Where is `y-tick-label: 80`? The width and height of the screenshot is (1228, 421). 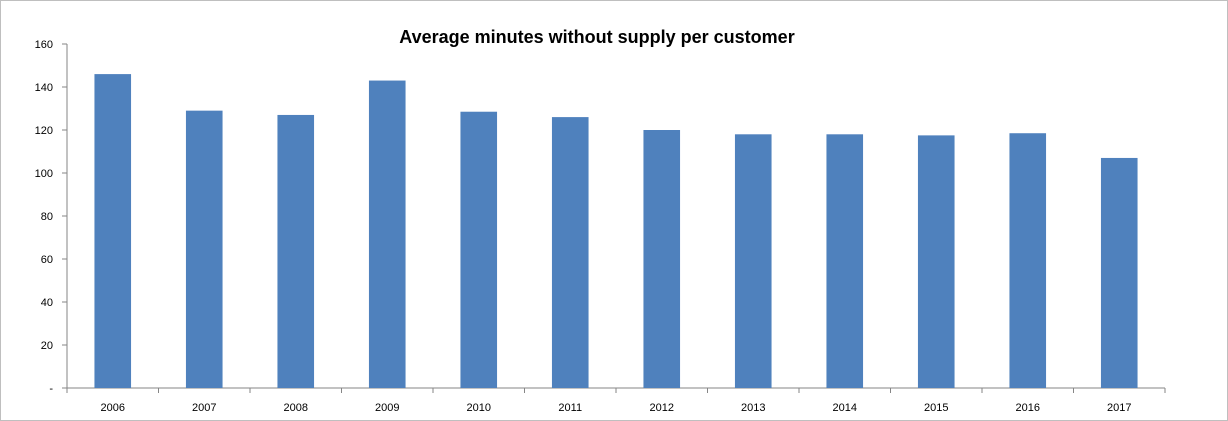
y-tick-label: 80 is located at coordinates (47, 217).